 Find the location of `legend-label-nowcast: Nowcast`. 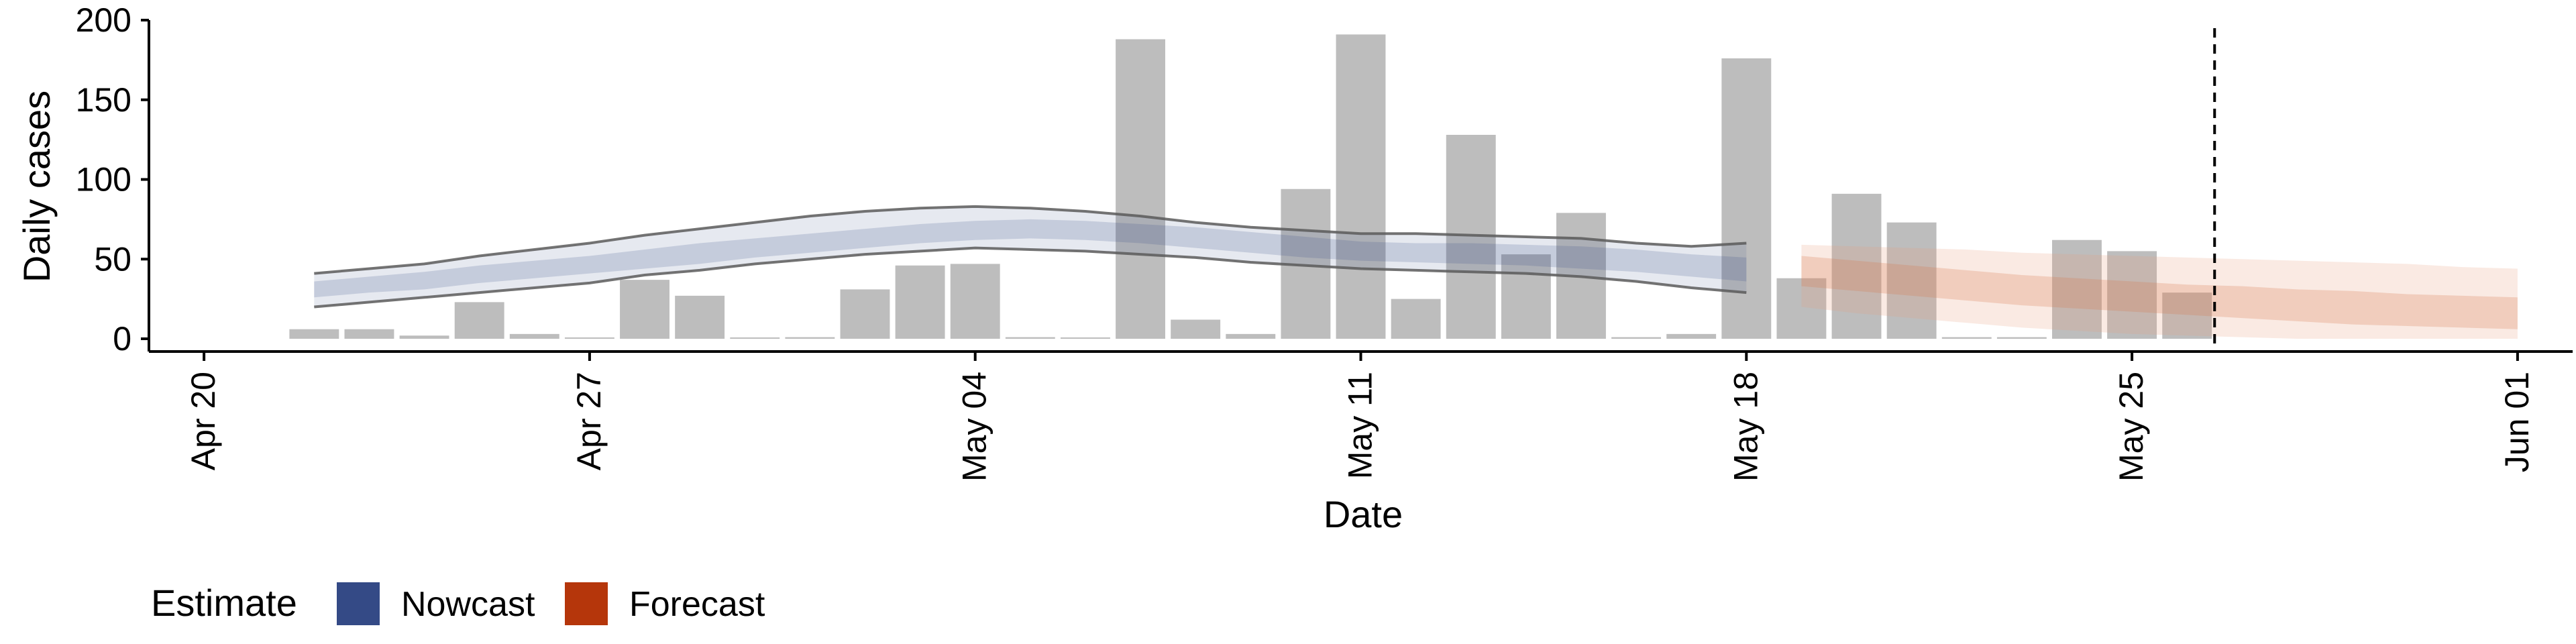

legend-label-nowcast: Nowcast is located at coordinates (468, 604).